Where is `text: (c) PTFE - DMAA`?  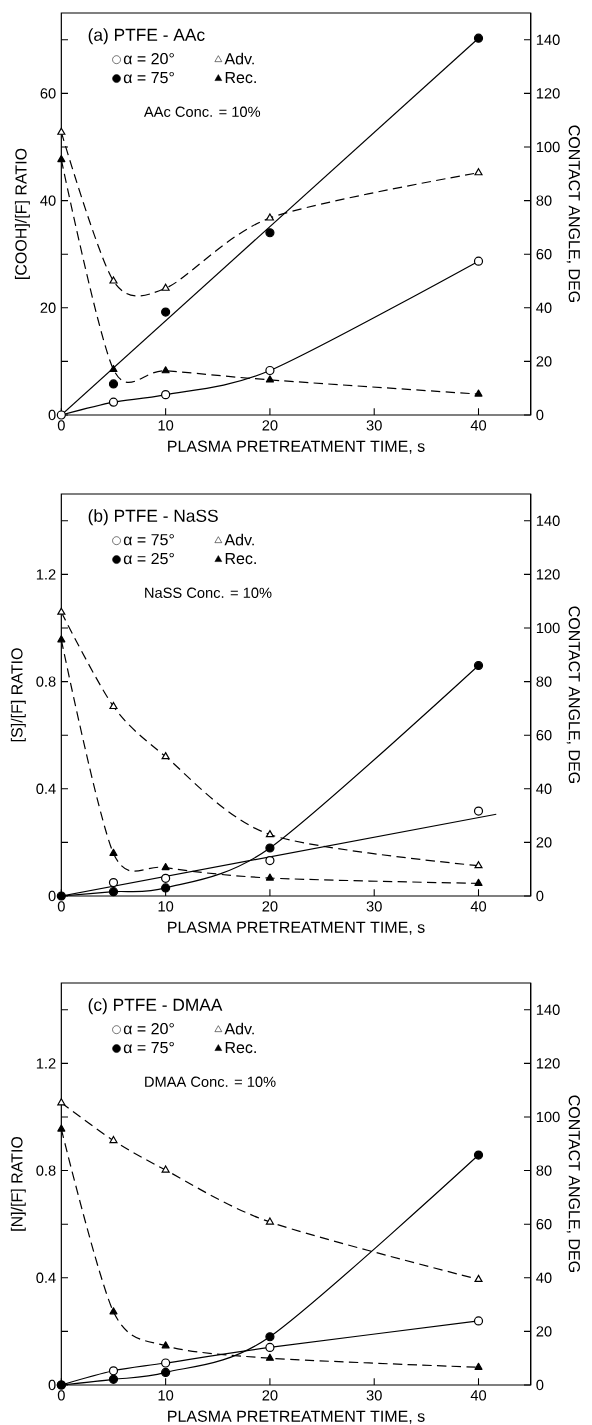 text: (c) PTFE - DMAA is located at coordinates (155, 1006).